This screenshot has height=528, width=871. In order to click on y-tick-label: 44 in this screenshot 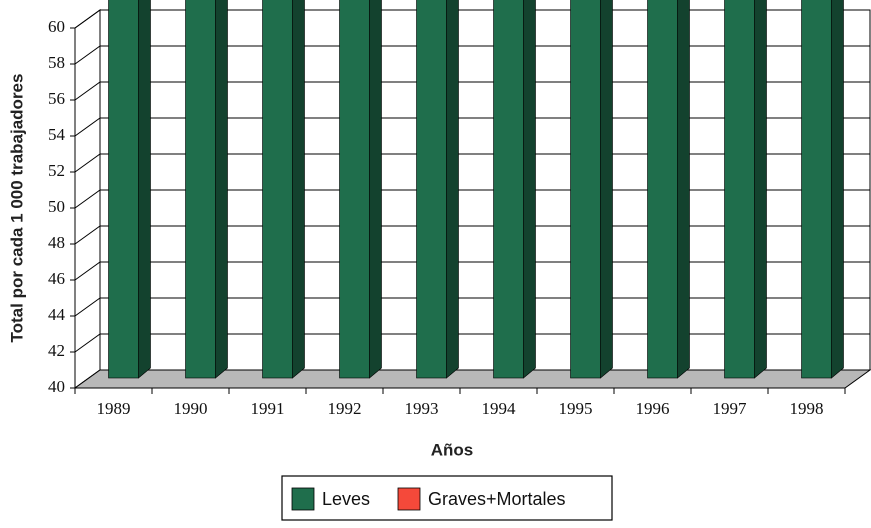, I will do `click(57, 314)`.